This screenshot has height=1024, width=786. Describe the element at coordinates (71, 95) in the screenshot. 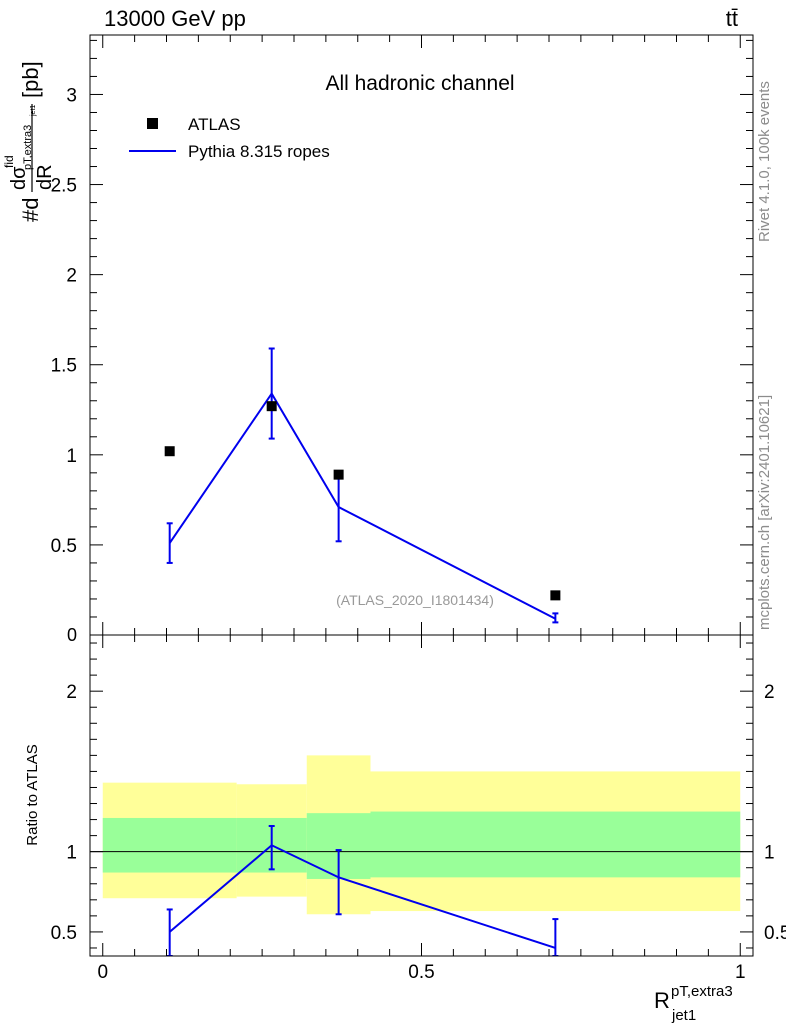

I see `main-ytick-label-5: 3` at that location.